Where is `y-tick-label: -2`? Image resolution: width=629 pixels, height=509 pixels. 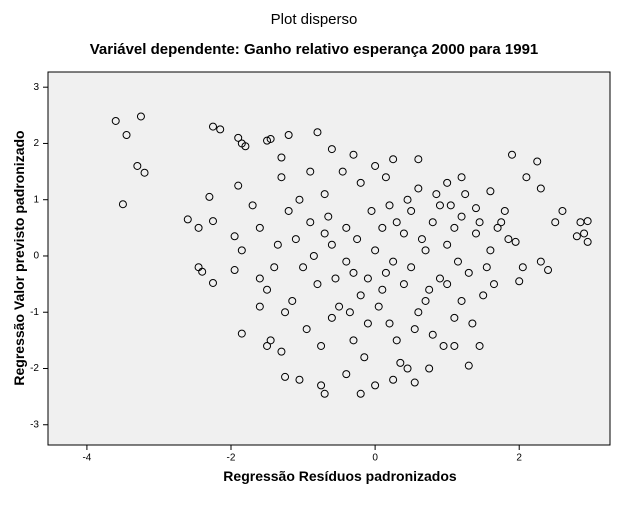
y-tick-label: -2 is located at coordinates (34, 368).